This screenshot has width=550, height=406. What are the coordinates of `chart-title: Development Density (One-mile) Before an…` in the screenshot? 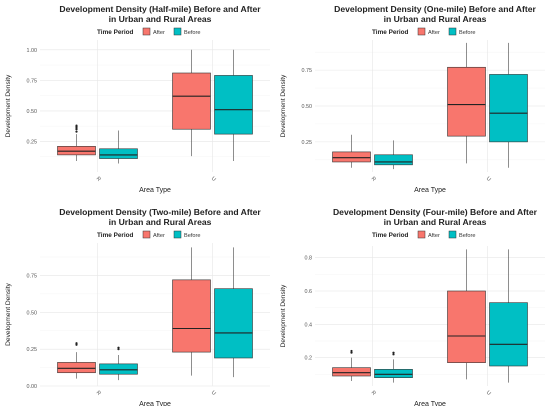 It's located at (435, 14).